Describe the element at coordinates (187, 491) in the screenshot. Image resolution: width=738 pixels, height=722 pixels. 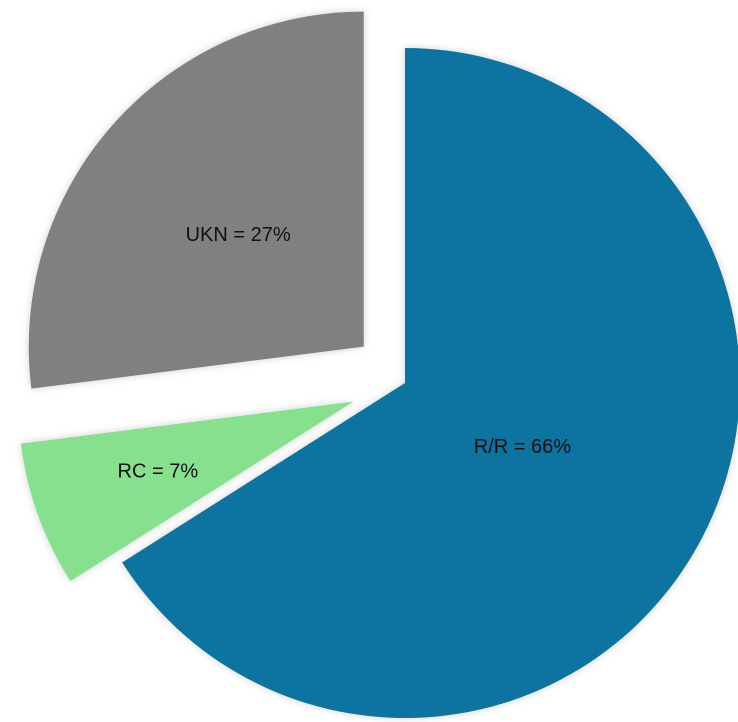
I see `pie-slice` at that location.